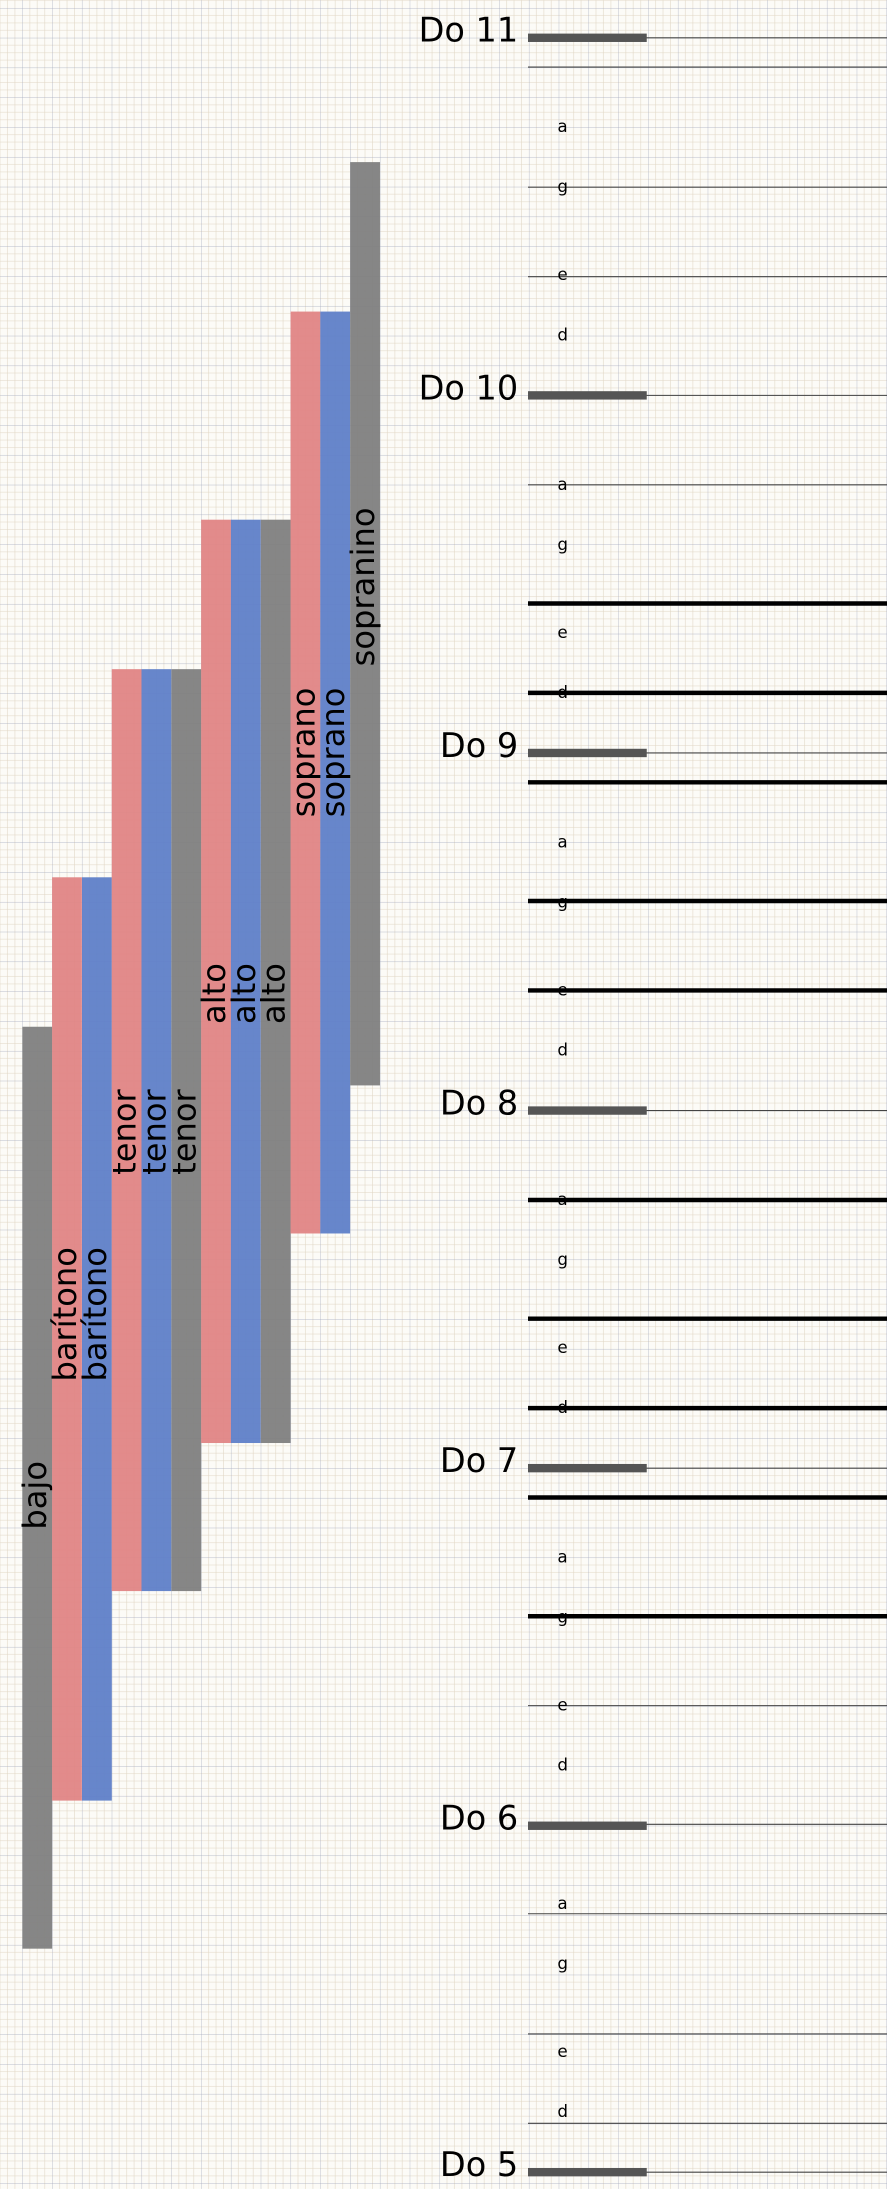 This screenshot has height=2189, width=887. I want to click on range-label: sopranino, so click(363, 586).